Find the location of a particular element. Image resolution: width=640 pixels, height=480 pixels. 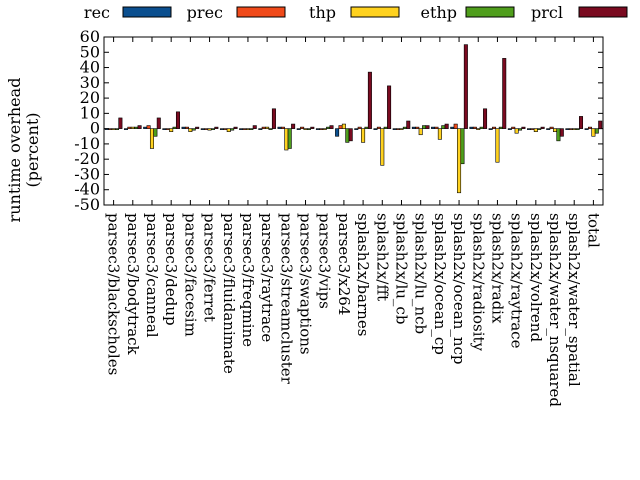

x-tick-label: parsec3/vips is located at coordinates (325, 261).